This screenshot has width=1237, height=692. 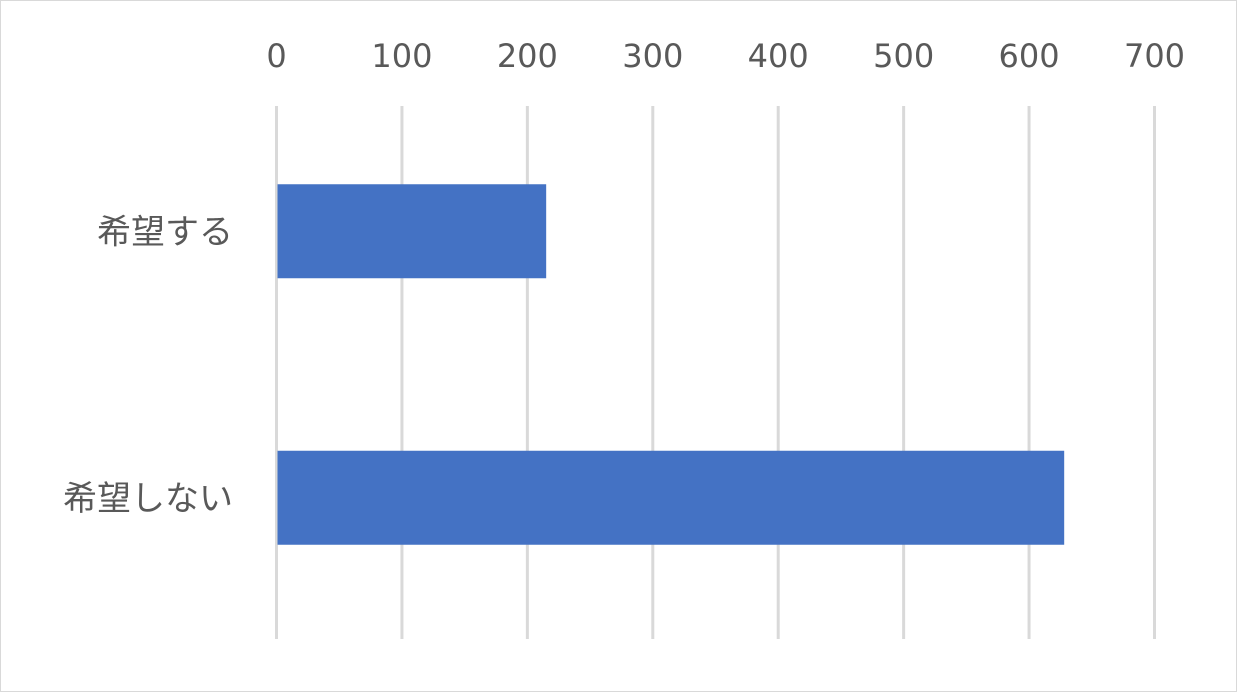 I want to click on category-label: 希望する, so click(x=165, y=232).